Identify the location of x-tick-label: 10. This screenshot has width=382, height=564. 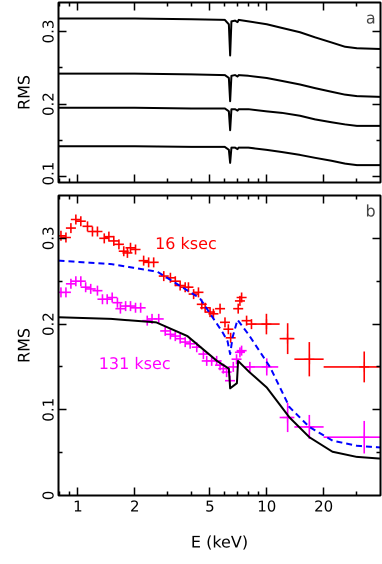
(266, 507).